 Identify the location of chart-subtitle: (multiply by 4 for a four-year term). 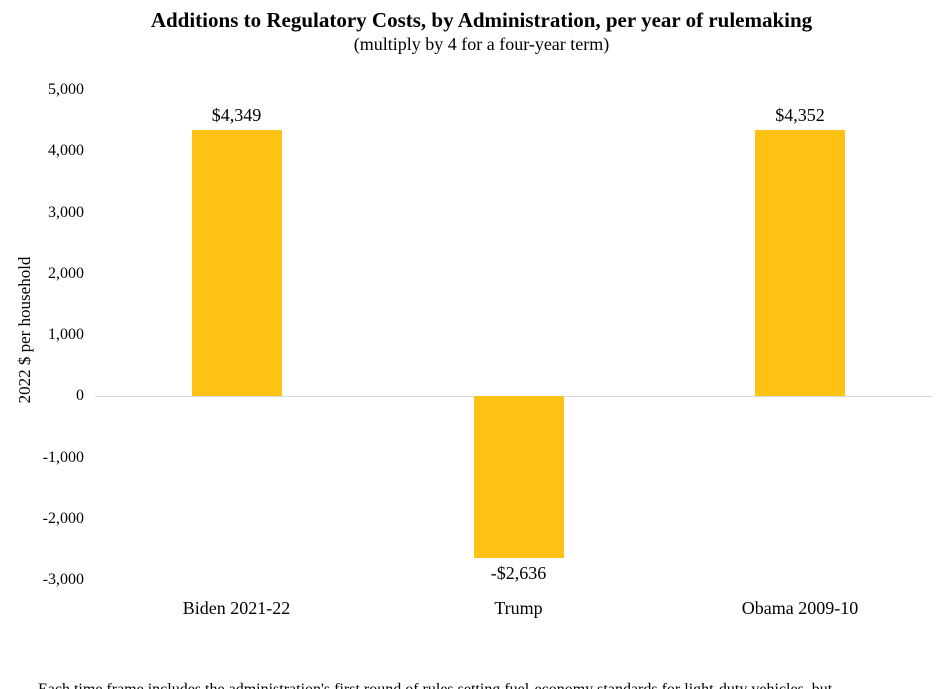
(481, 44).